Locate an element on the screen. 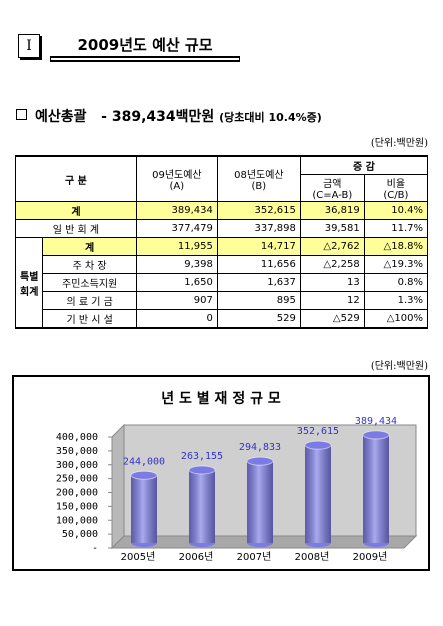  cell: 377,479 is located at coordinates (176, 228).